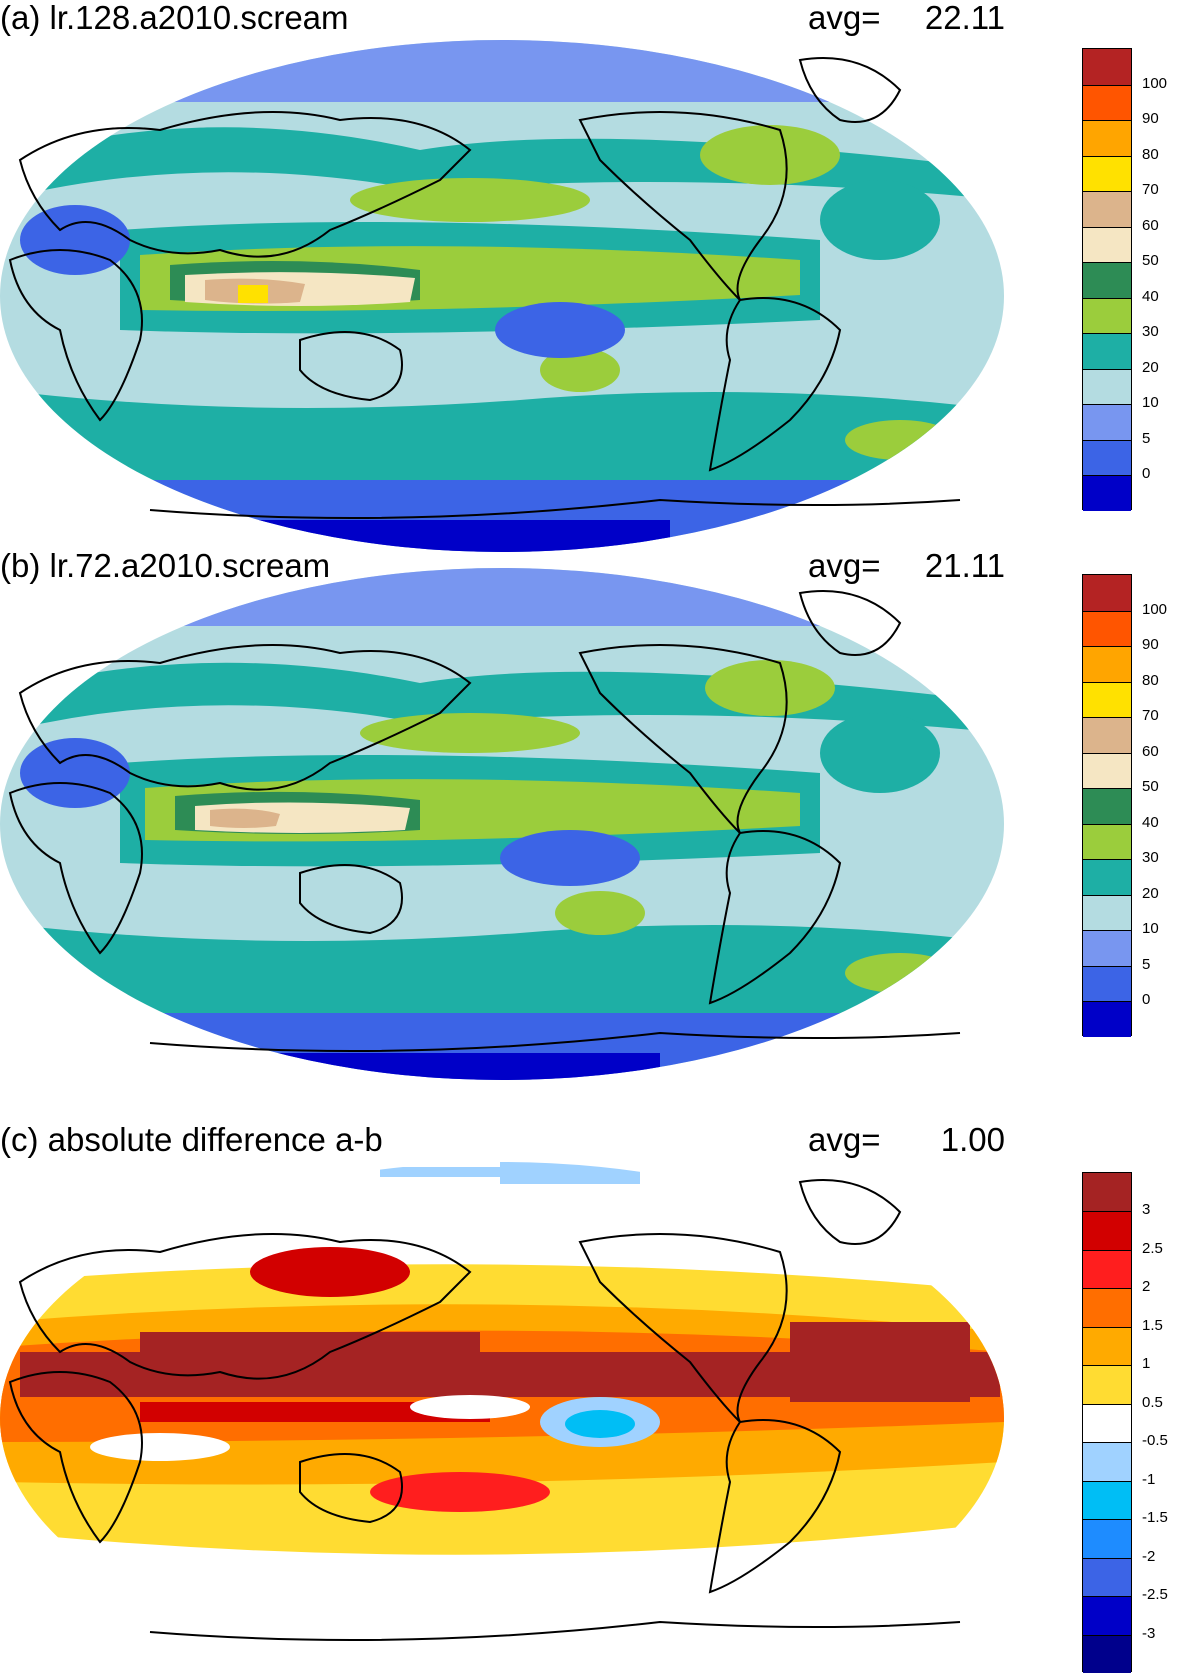 This screenshot has width=1189, height=1677. I want to click on panel-title: (a) lr.128.a2010.scream, so click(174, 18).